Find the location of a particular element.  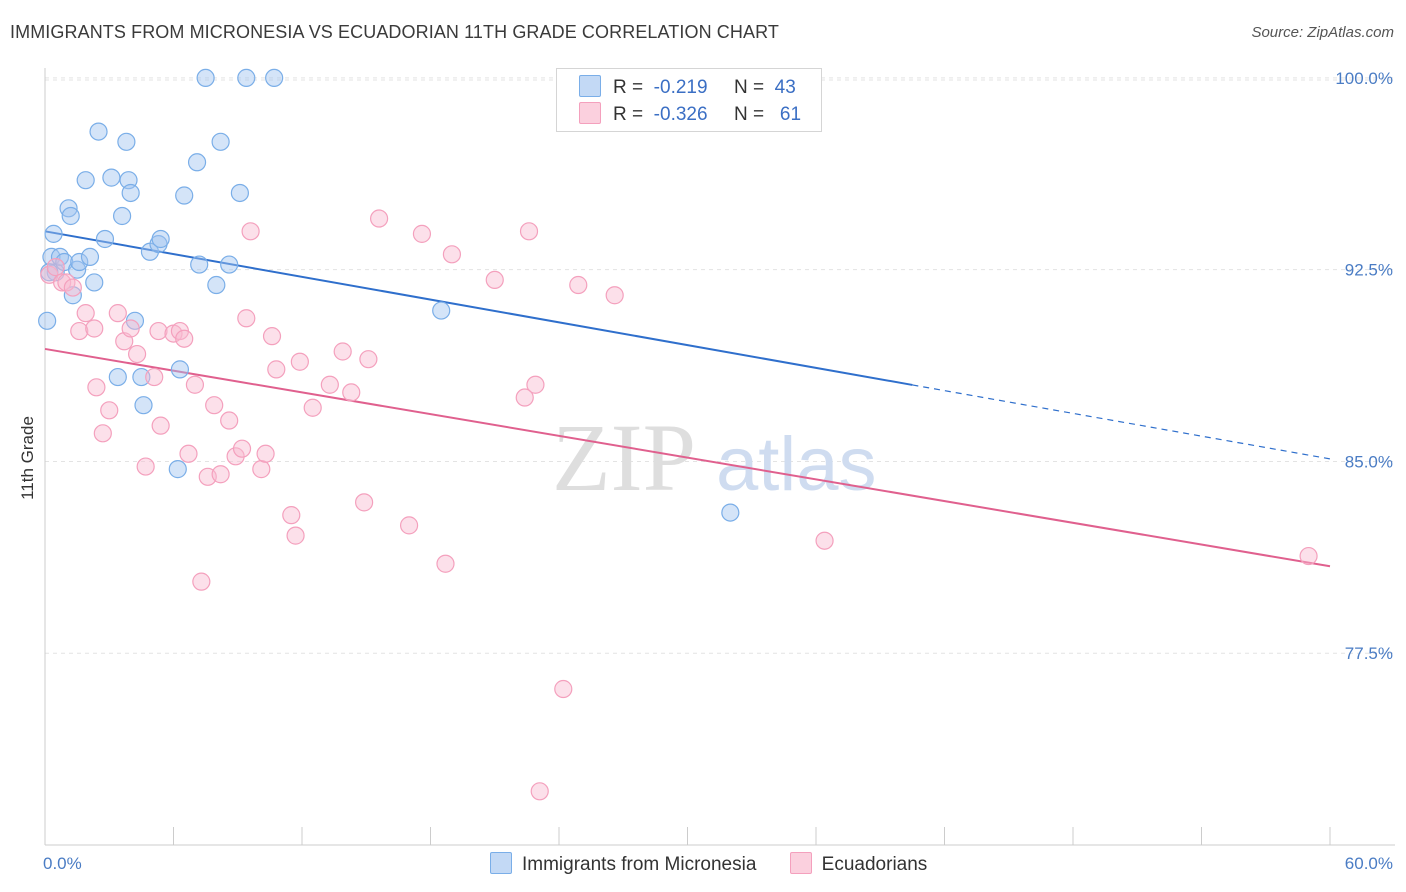

y-axis-label: 11th Grade is located at coordinates (27, 458).